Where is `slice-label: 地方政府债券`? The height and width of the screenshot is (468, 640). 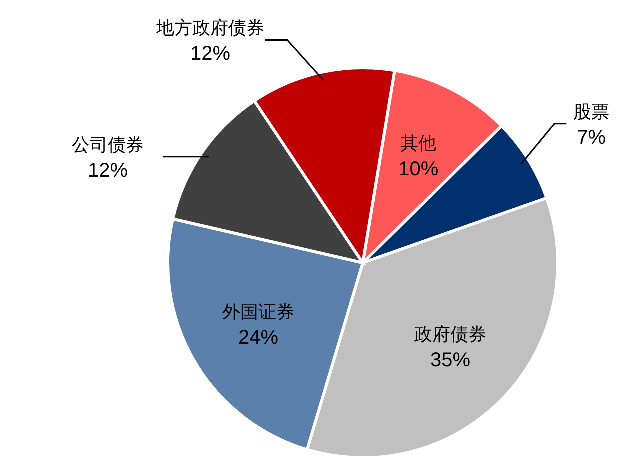 slice-label: 地方政府债券 is located at coordinates (209, 28).